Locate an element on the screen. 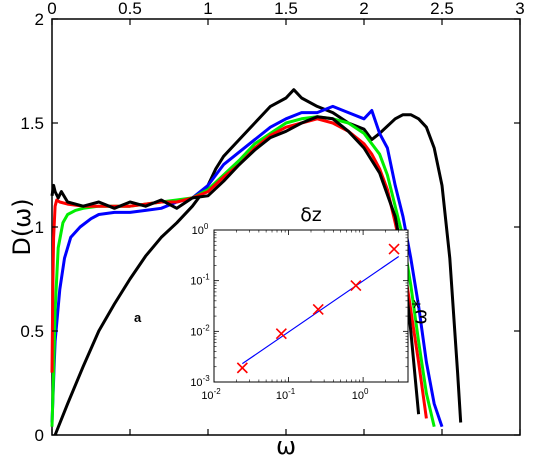 Image resolution: width=545 pixels, height=460 pixels. inset-x-tick-label: 10⁻¹ is located at coordinates (286, 394).